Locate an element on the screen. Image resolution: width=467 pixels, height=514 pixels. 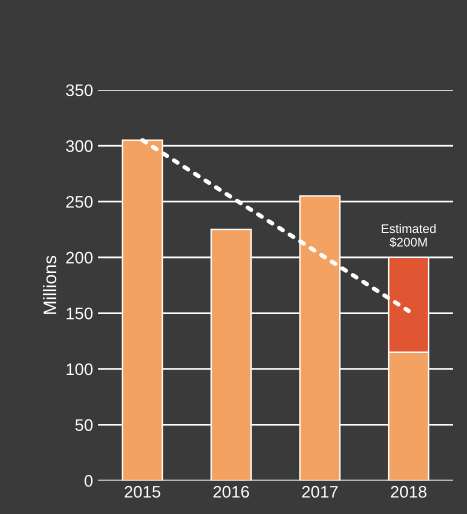
y-tick-label: 250 is located at coordinates (79, 202).